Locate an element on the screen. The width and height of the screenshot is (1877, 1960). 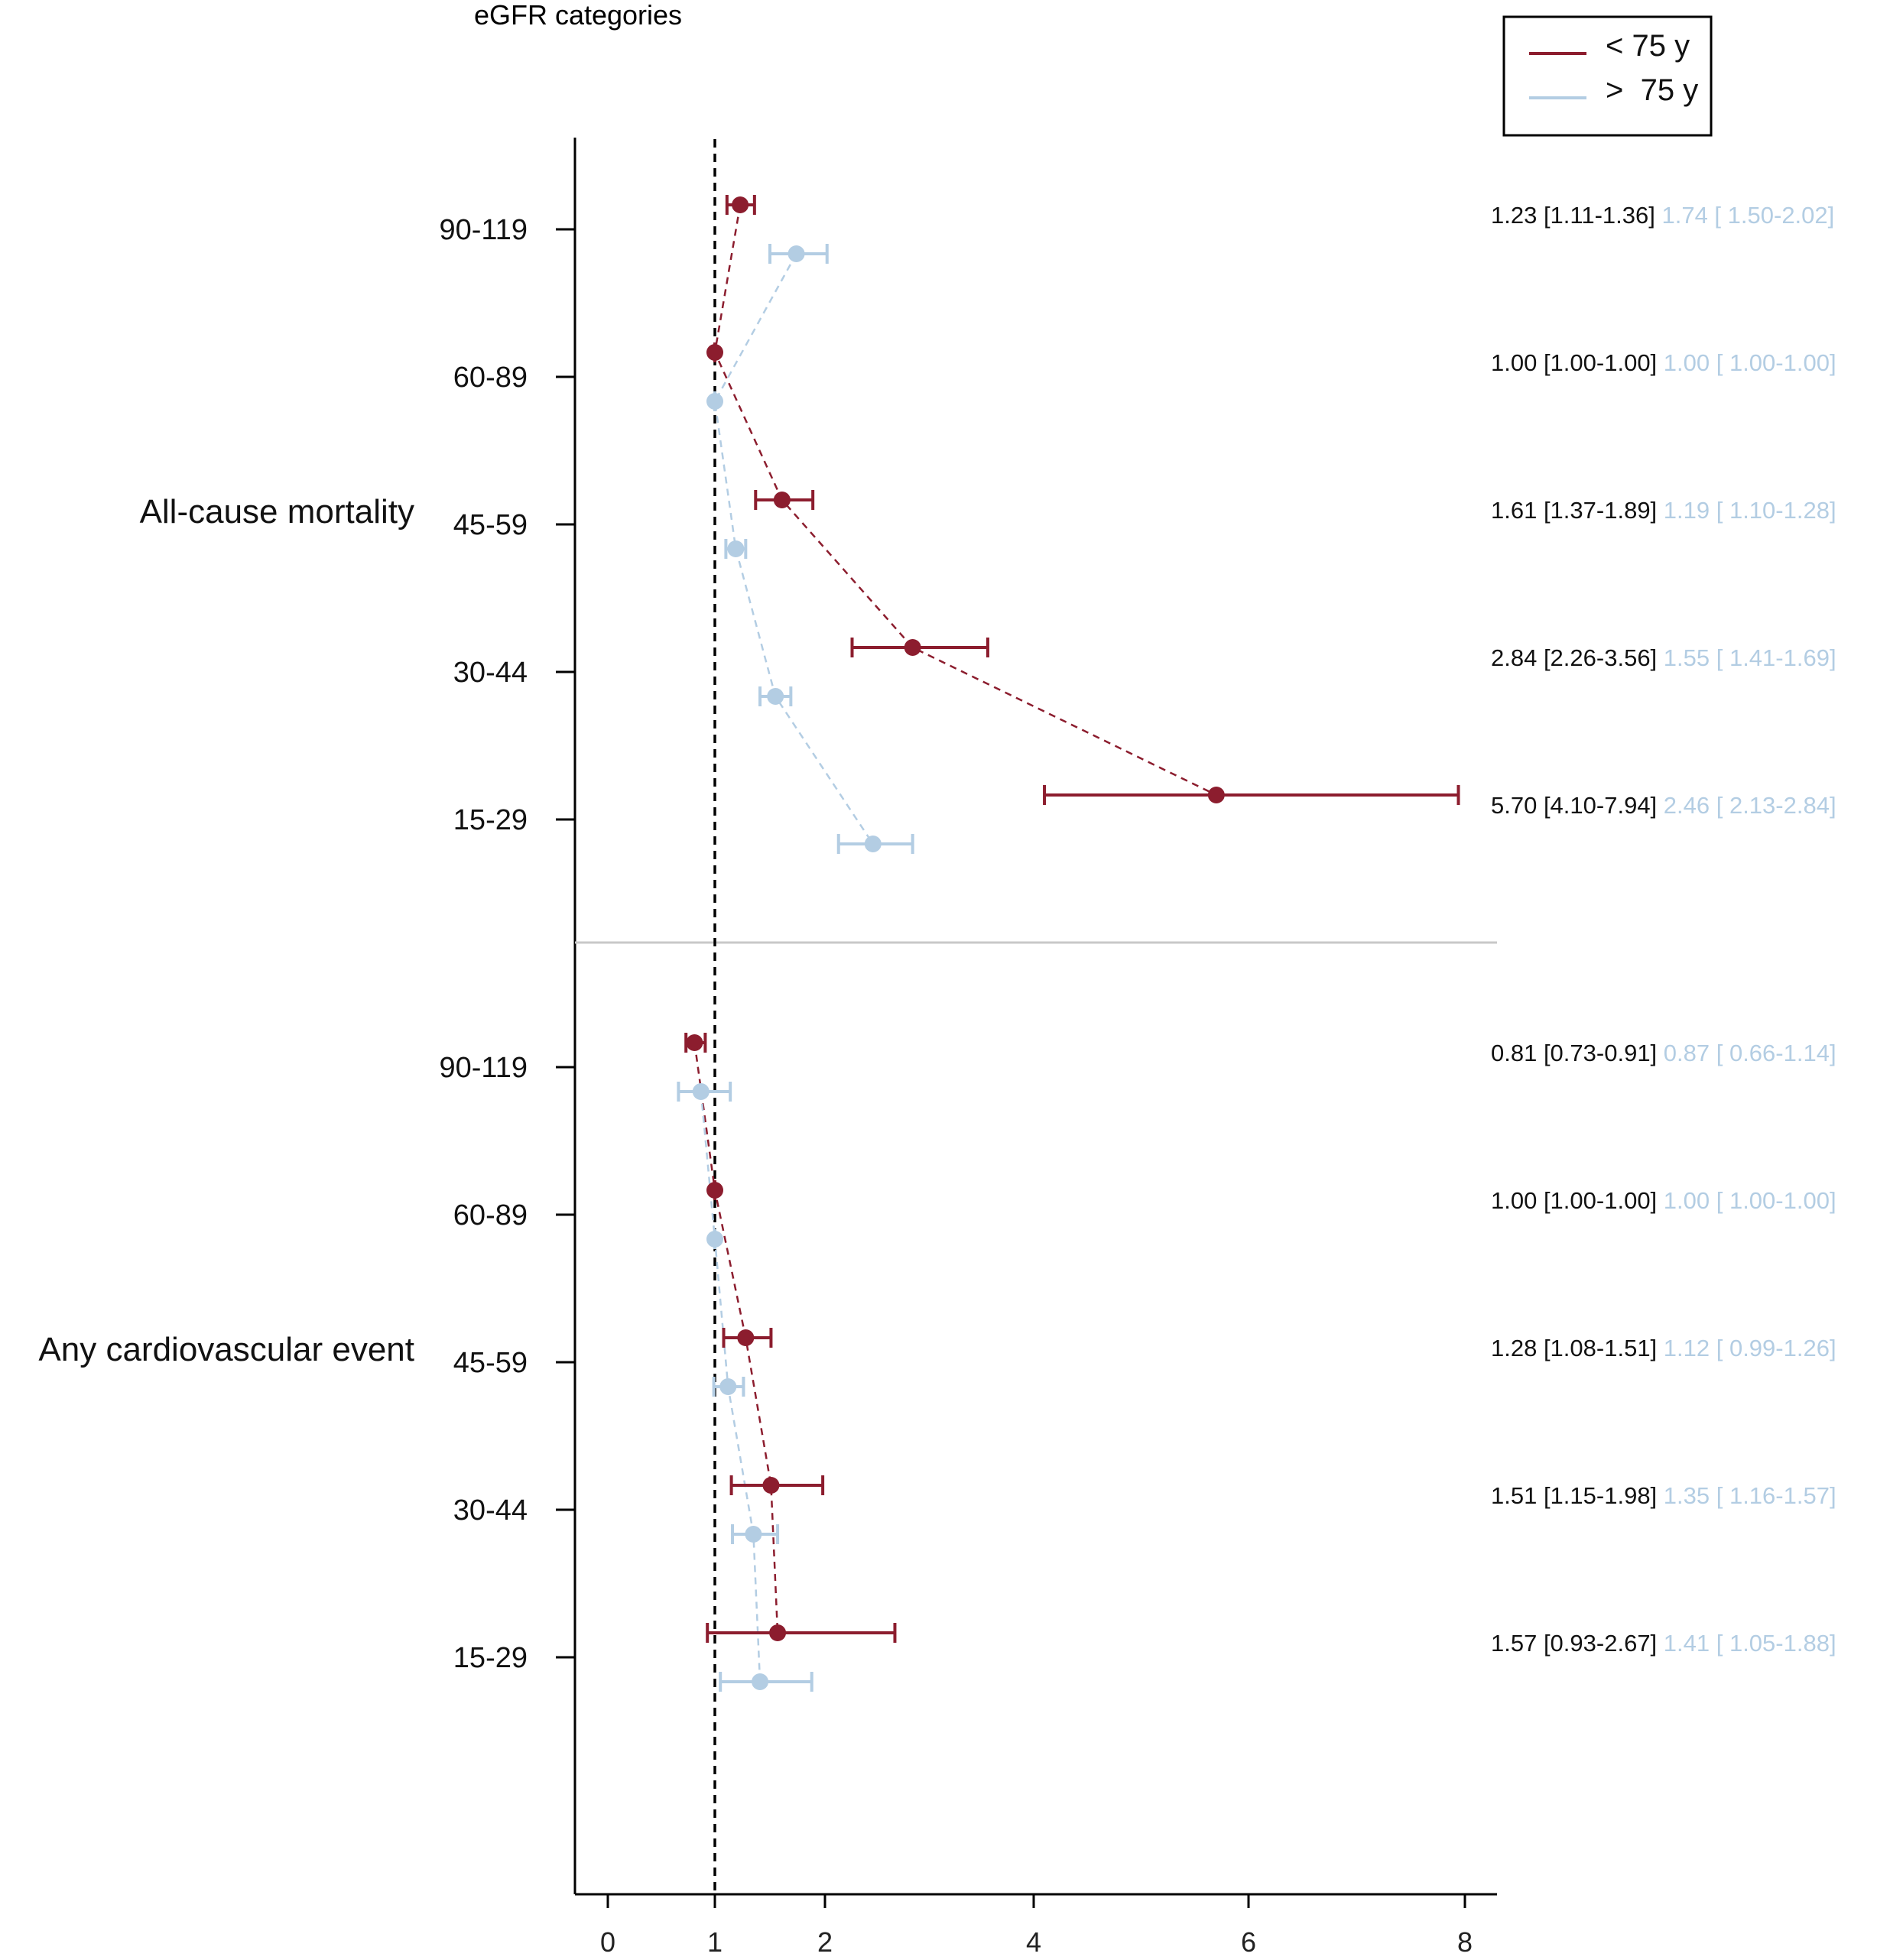
estimate-text: 0.81 [0.73-0.91] 0.87 [ 0.66-1.14] is located at coordinates (1664, 1053).